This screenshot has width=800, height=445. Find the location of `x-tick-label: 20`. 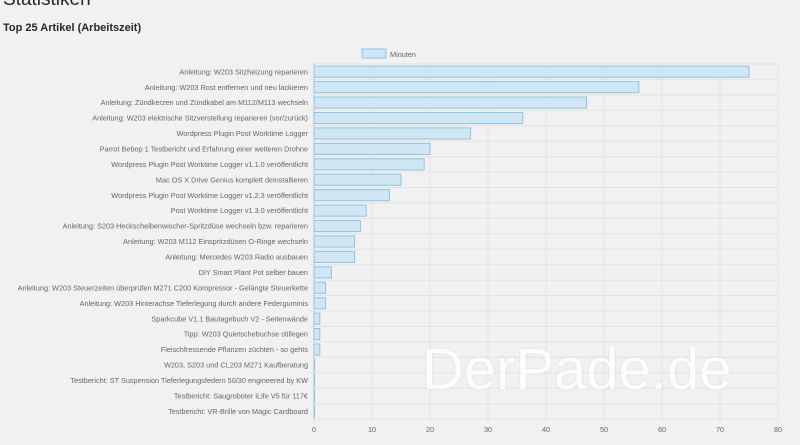

x-tick-label: 20 is located at coordinates (430, 429).